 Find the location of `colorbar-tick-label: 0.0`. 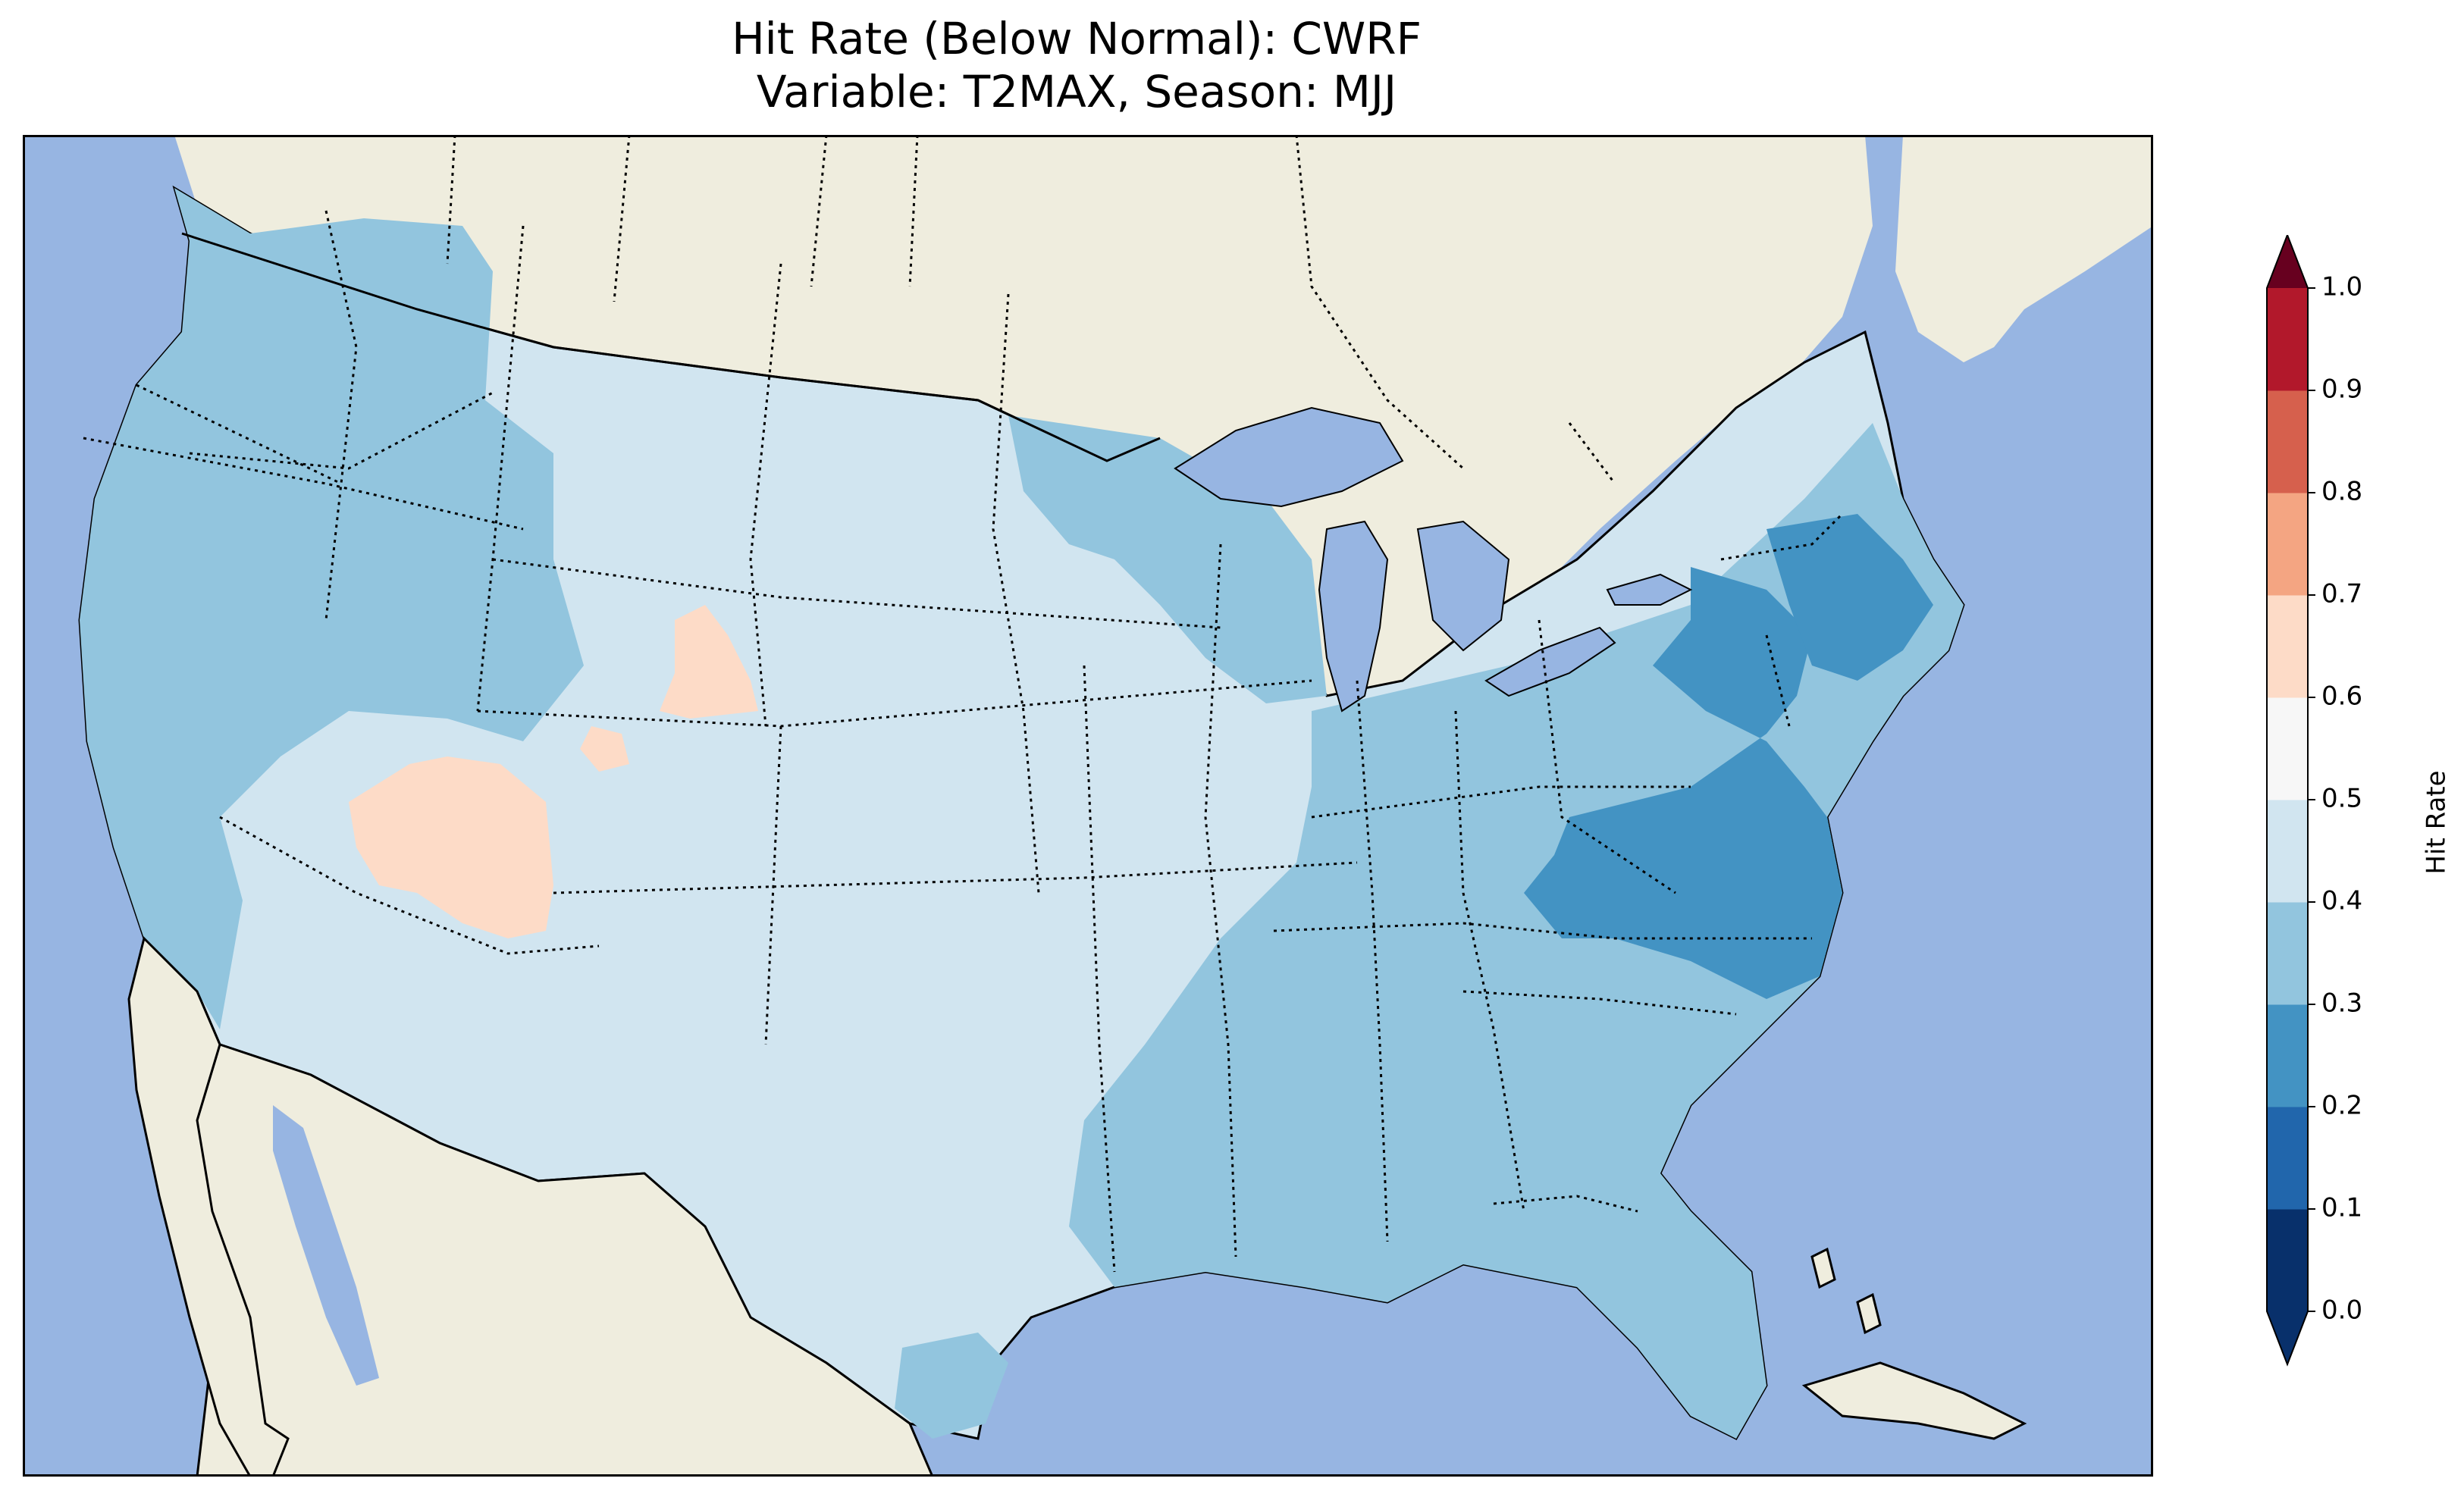

colorbar-tick-label: 0.0 is located at coordinates (2341, 1310).